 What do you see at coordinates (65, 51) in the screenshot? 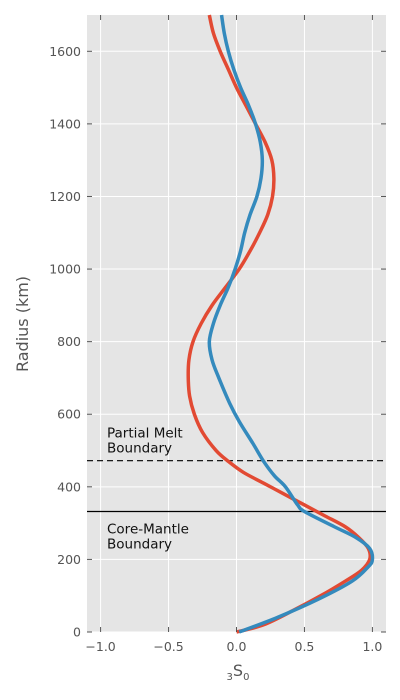
I see `y-tick-label: 1600` at bounding box center [65, 51].